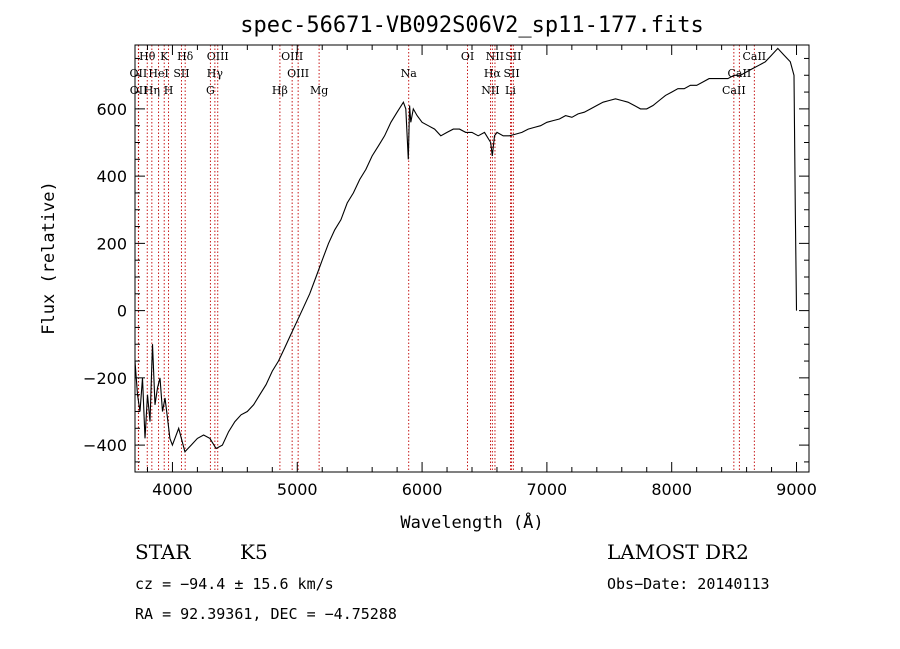 This screenshot has width=900, height=649. Describe the element at coordinates (678, 552) in the screenshot. I see `survey-name: LAMOST DR2` at that location.